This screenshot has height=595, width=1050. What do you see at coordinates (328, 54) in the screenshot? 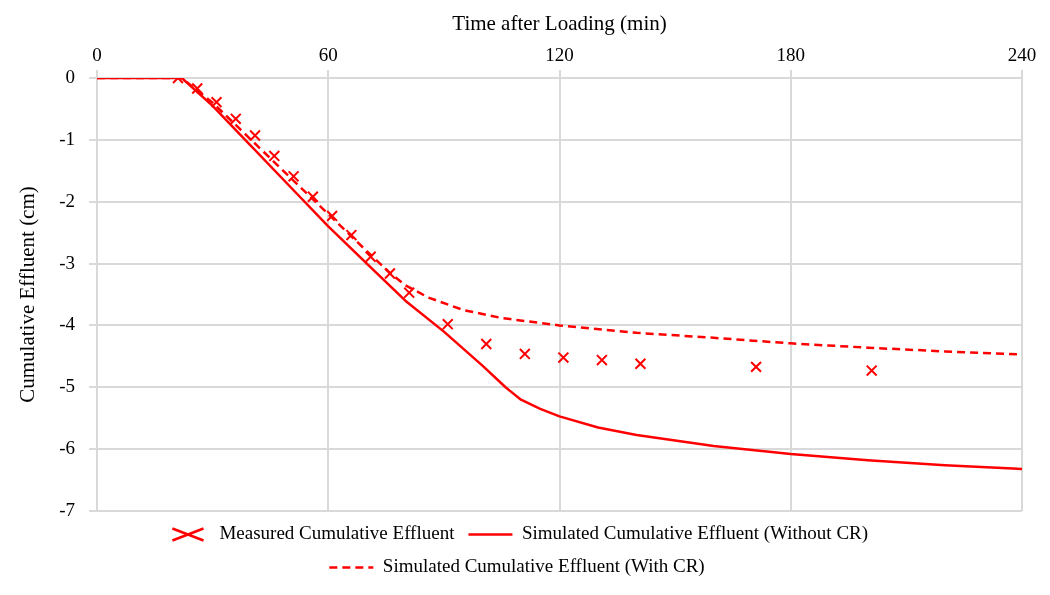
I see `x-tick-label: 60` at bounding box center [328, 54].